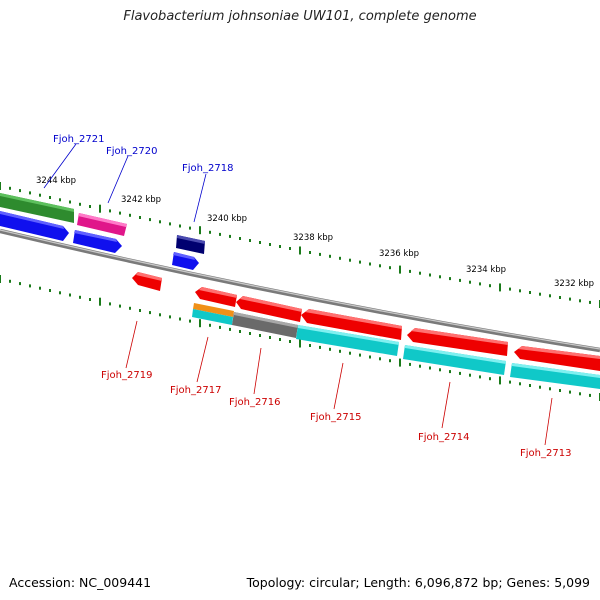  What do you see at coordinates (195, 390) in the screenshot?
I see `gene-label-fjoh-2717: Fjoh_2717` at bounding box center [195, 390].